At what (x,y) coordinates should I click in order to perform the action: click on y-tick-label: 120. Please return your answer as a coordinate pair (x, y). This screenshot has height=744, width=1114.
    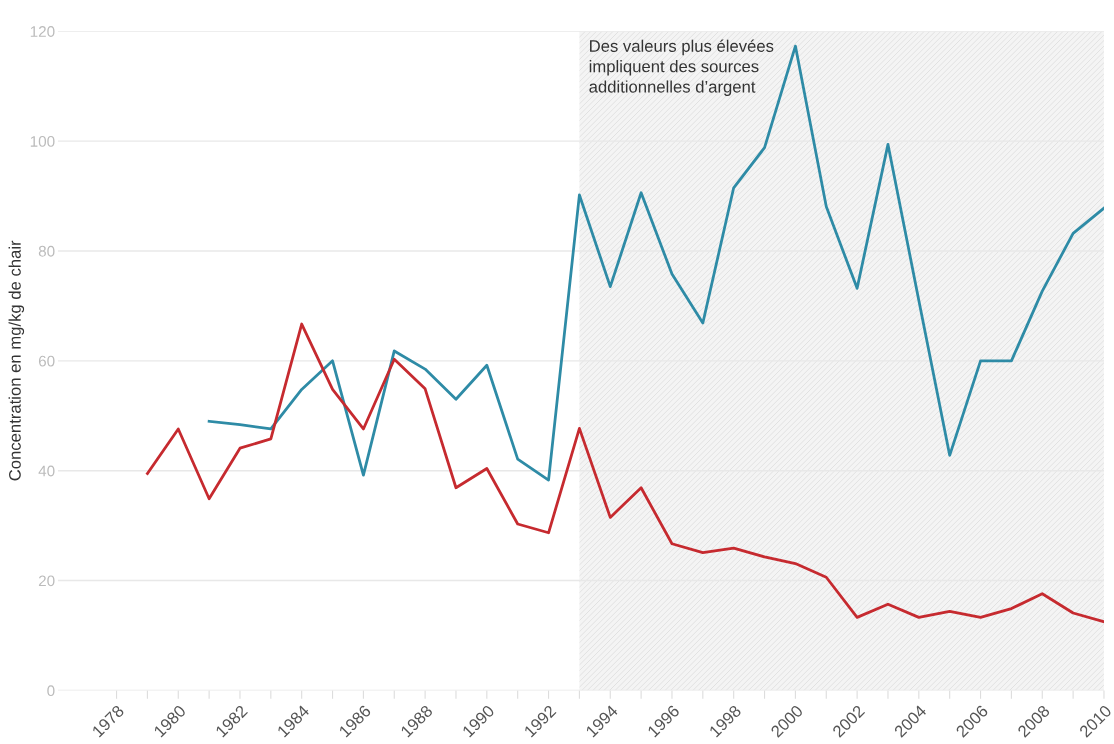
    Looking at the image, I should click on (42, 31).